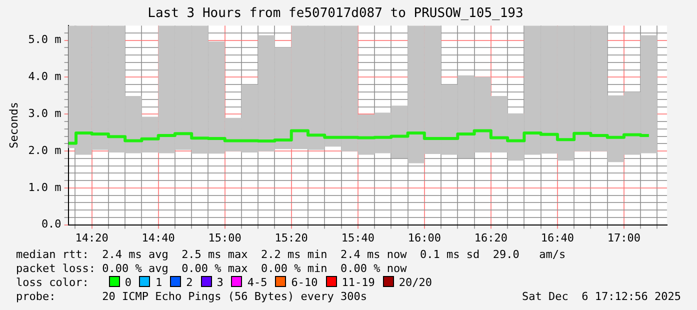 This screenshot has width=697, height=310. I want to click on y-axis-title: Seconds, so click(13, 125).